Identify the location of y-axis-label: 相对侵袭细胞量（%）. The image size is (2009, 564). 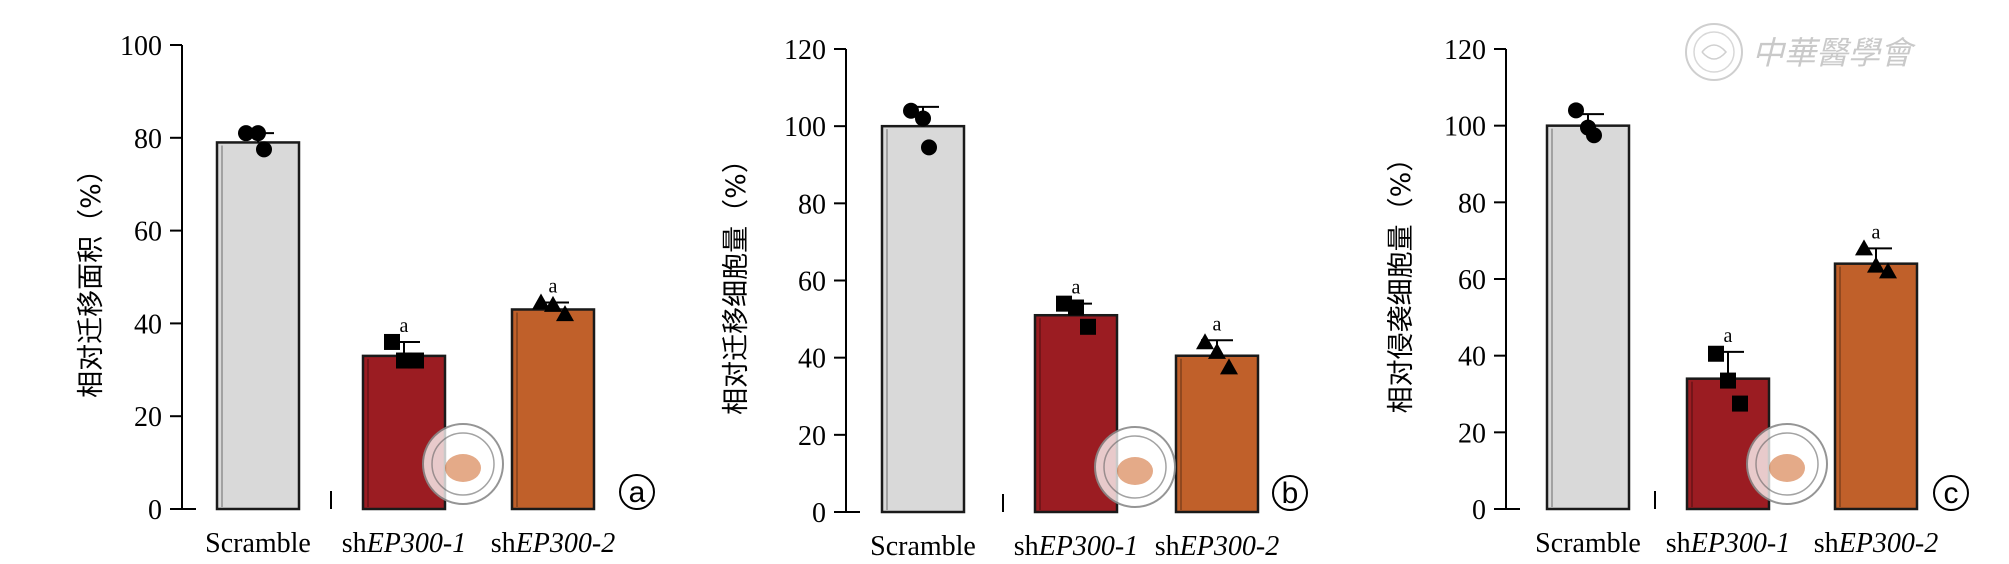
(1401, 279).